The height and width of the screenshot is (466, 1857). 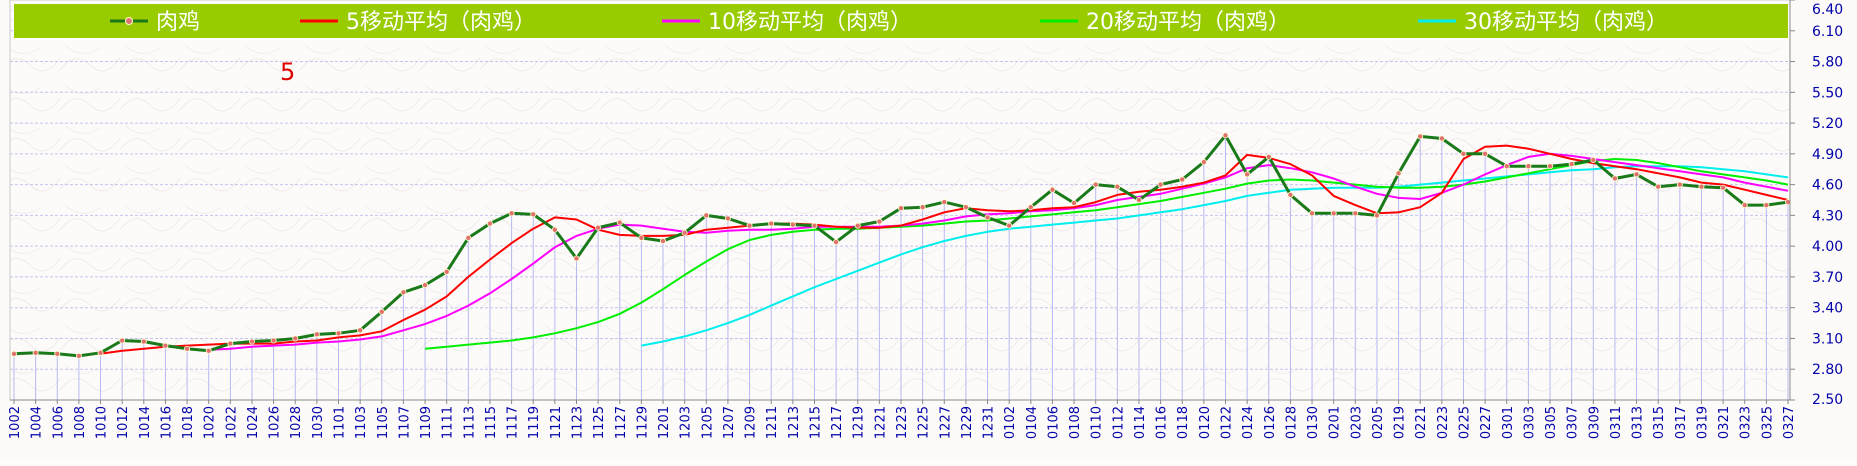 I want to click on x-tick-label: 1107, so click(x=404, y=422).